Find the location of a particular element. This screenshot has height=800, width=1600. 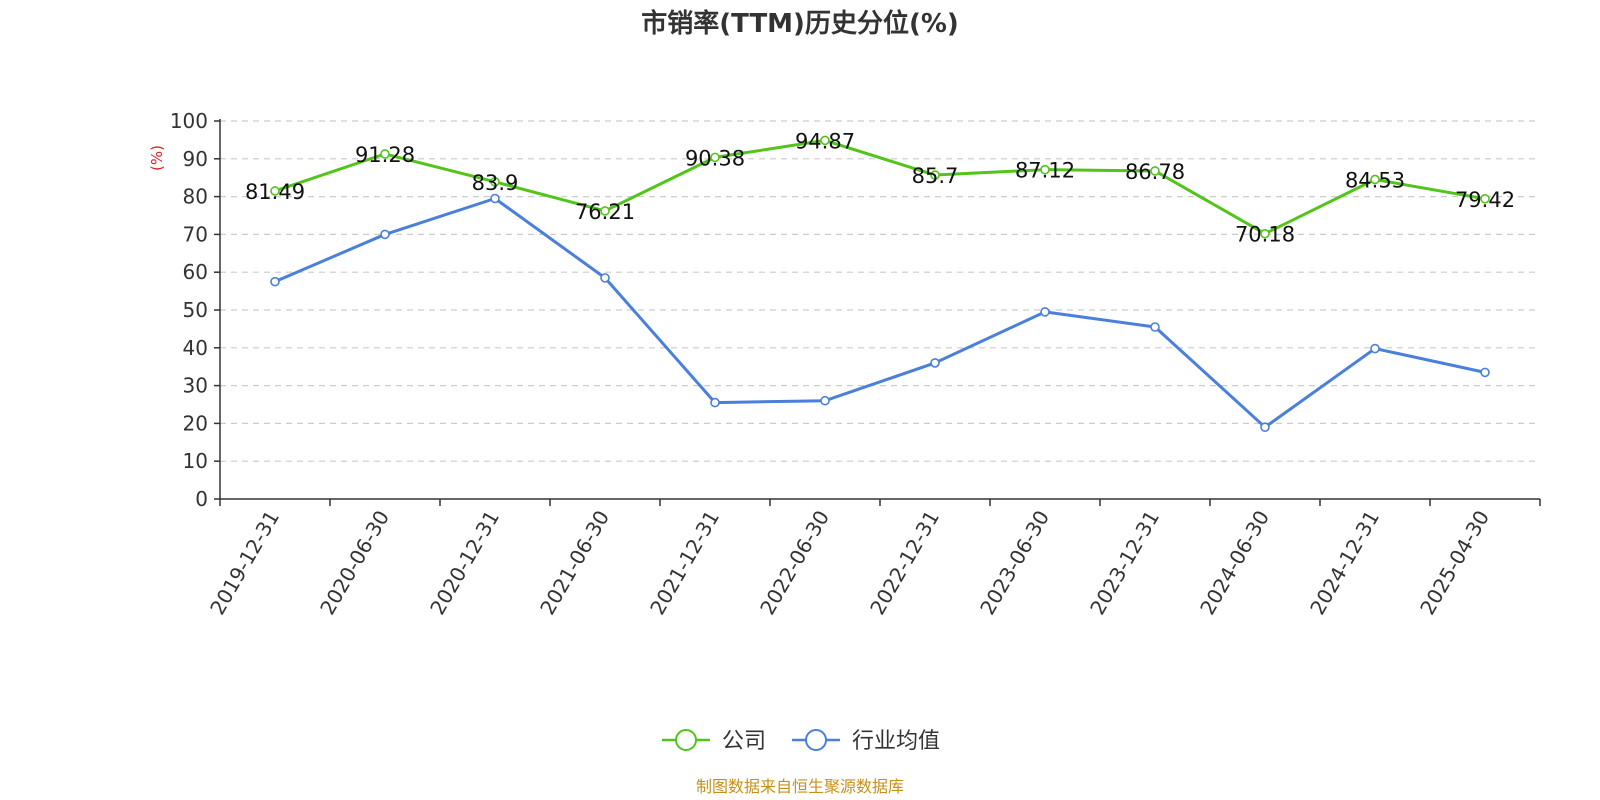

x-tick-label: 2020-06-30 is located at coordinates (354, 562).